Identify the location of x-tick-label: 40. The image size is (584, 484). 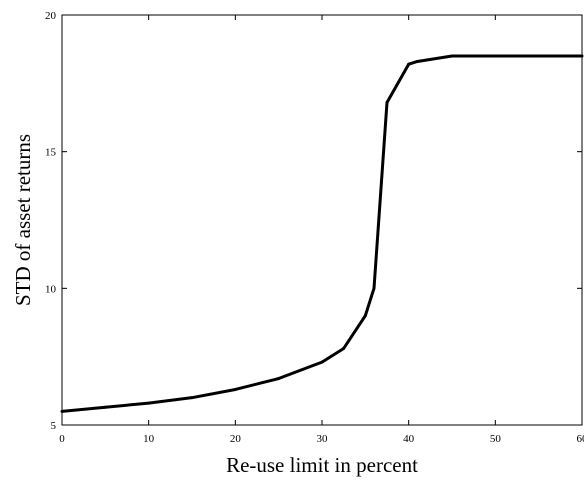
(409, 439).